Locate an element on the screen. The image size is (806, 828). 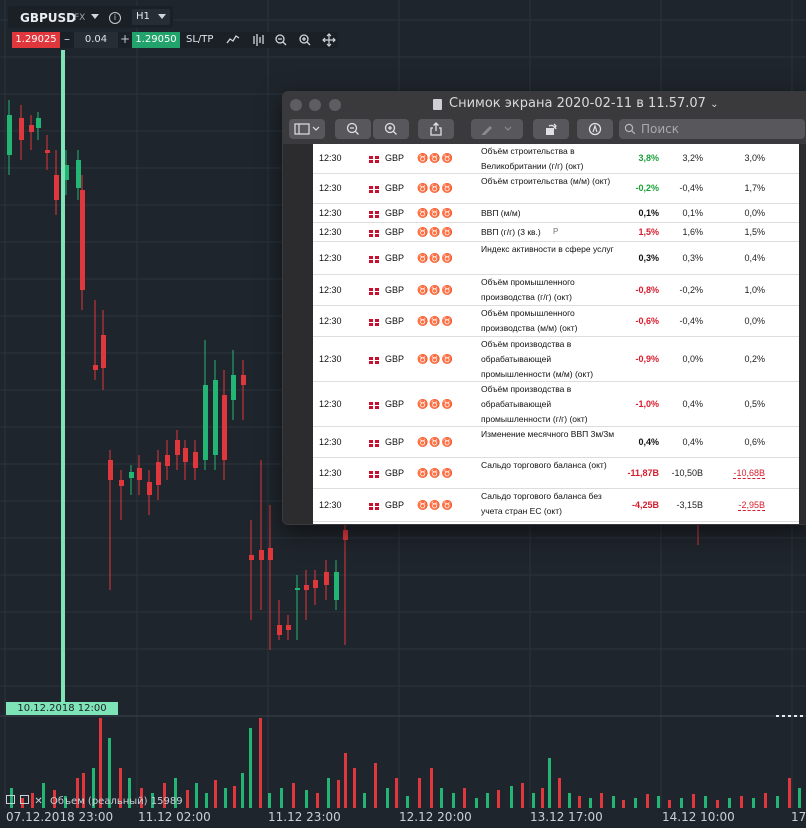
zoom-in-icon is located at coordinates (305, 40).